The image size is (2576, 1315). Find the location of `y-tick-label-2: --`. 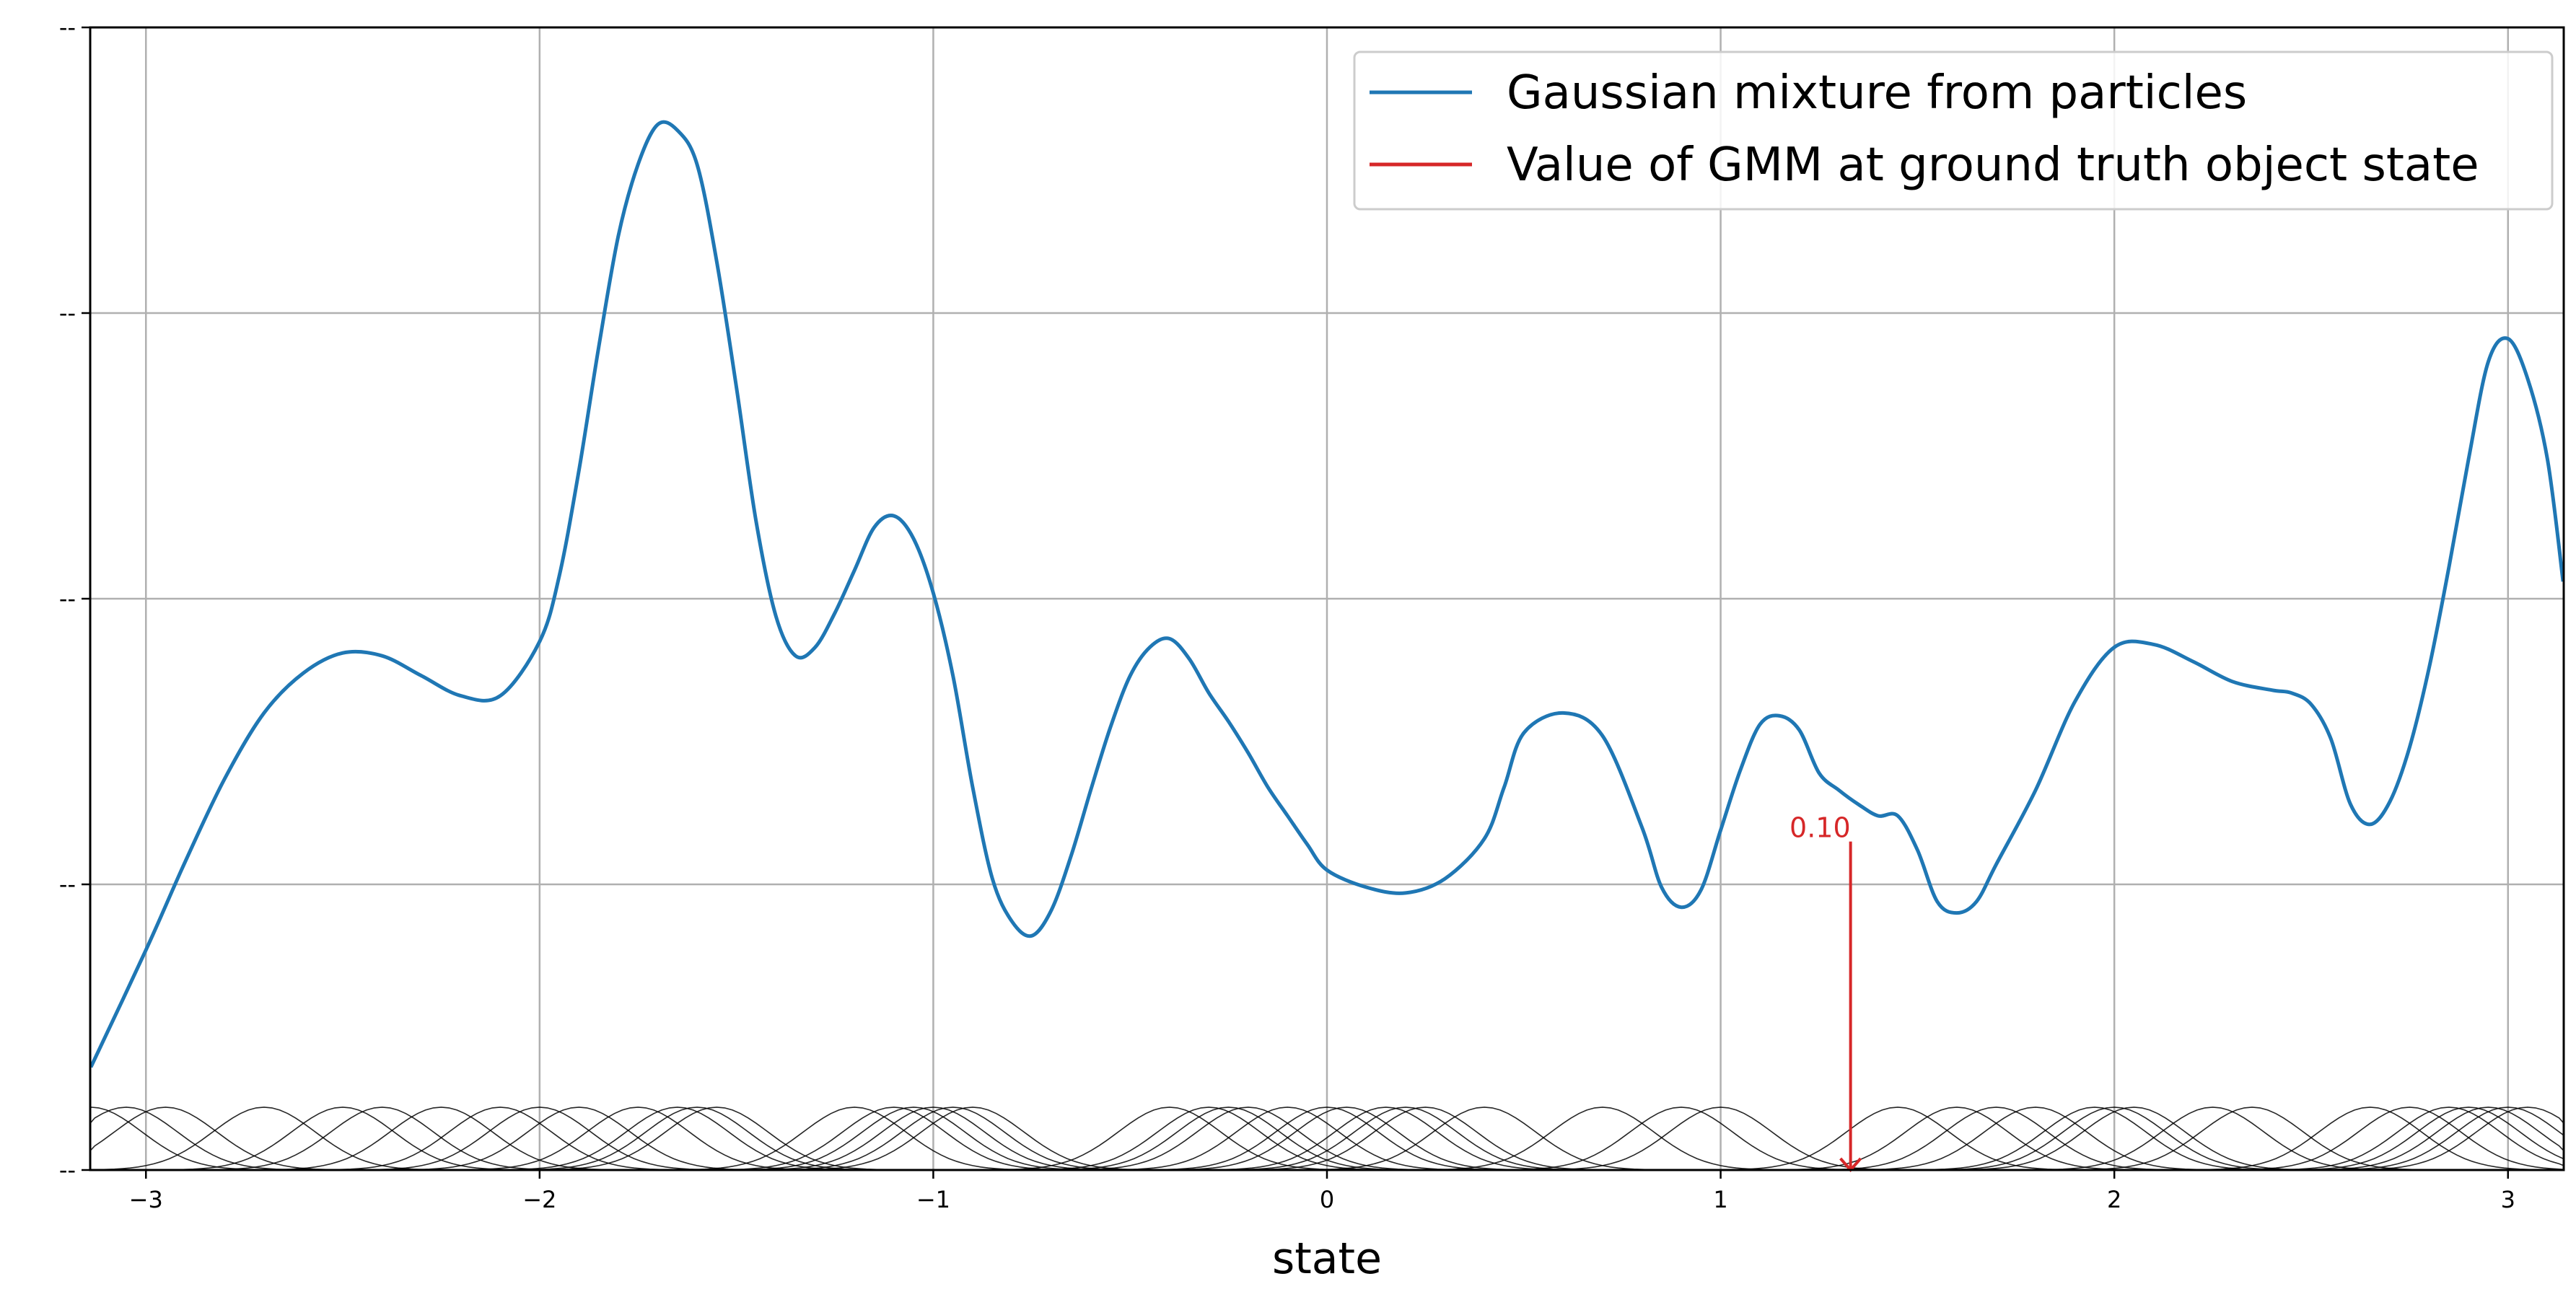

y-tick-label-2: -- is located at coordinates (67, 599).